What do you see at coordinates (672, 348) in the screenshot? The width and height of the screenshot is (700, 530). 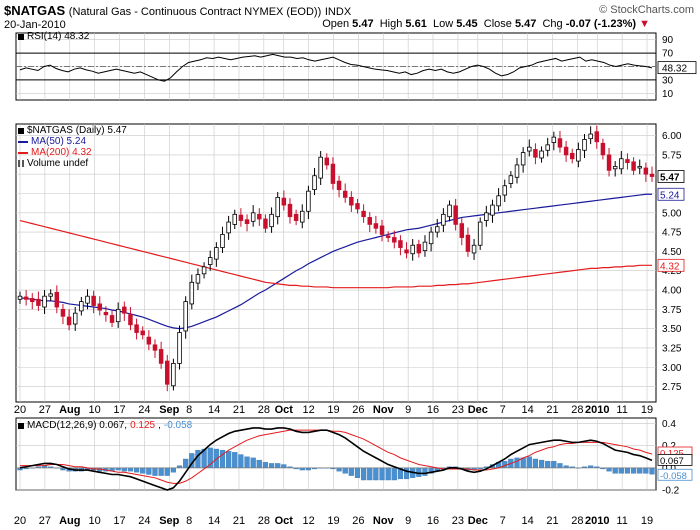 I see `price-y-tick-label: 3.25` at bounding box center [672, 348].